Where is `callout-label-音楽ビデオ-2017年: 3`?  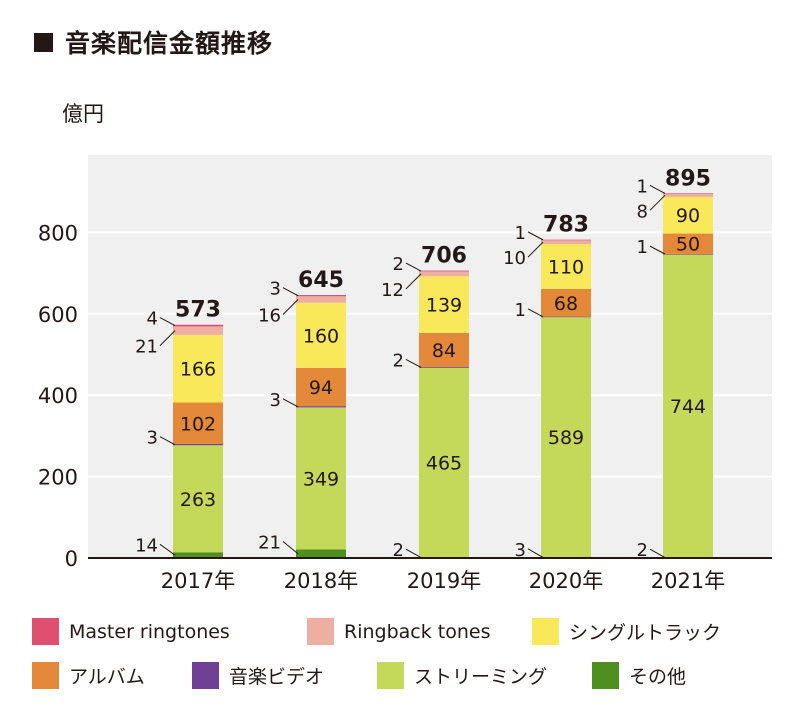
callout-label-音楽ビデオ-2017年: 3 is located at coordinates (152, 438).